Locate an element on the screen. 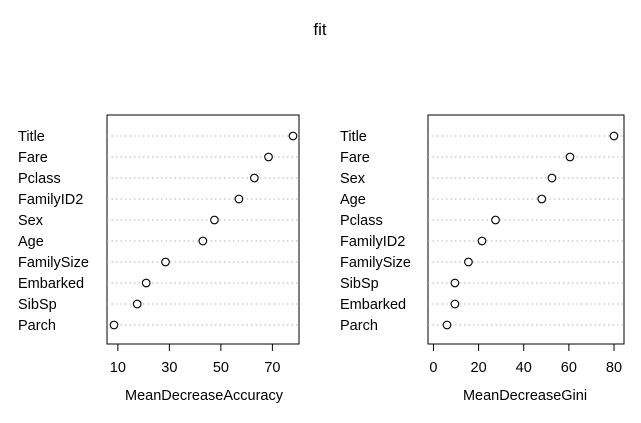 This screenshot has width=641, height=423. x-axis-label: MeanDecreaseAccuracy is located at coordinates (204, 396).